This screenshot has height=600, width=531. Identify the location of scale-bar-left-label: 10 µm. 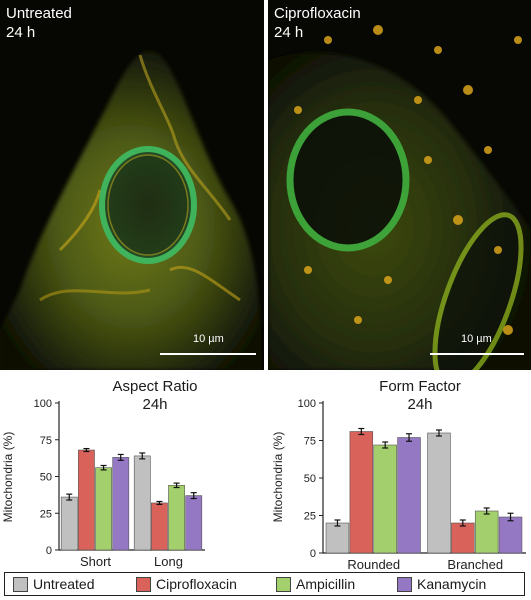
(208, 339).